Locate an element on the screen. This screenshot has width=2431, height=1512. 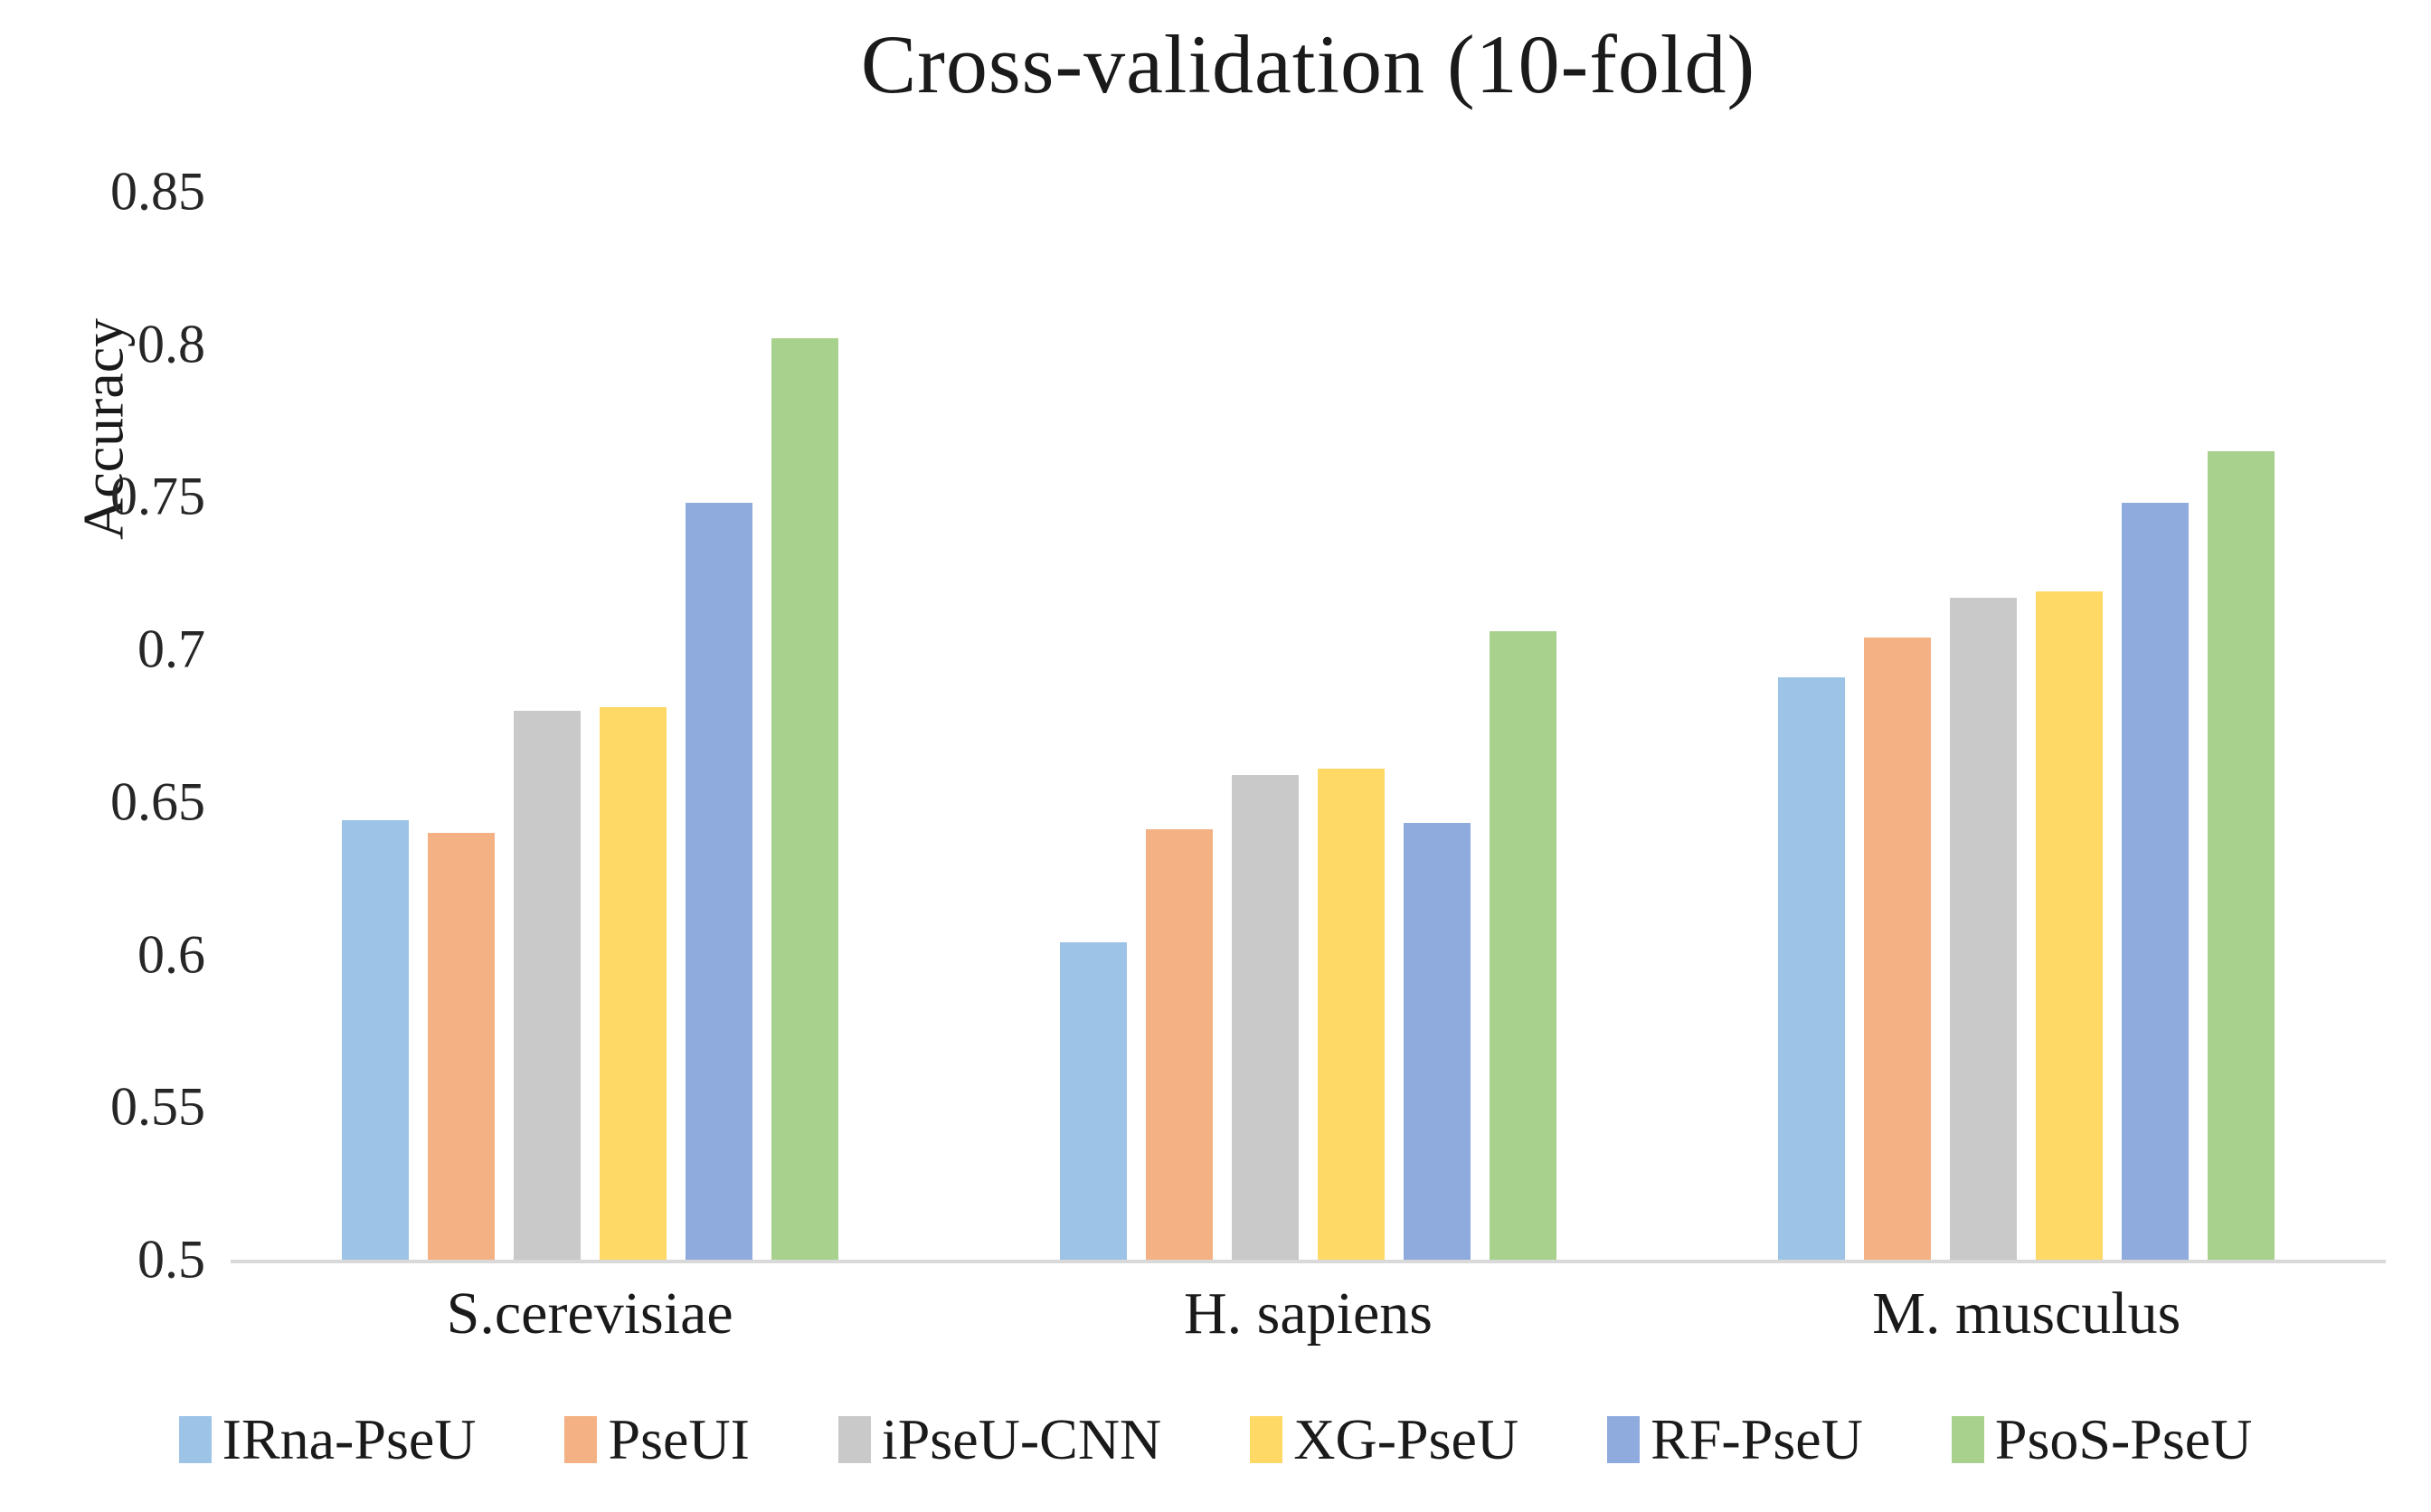
chart-title: Cross-validation (10-fold) is located at coordinates (1308, 64).